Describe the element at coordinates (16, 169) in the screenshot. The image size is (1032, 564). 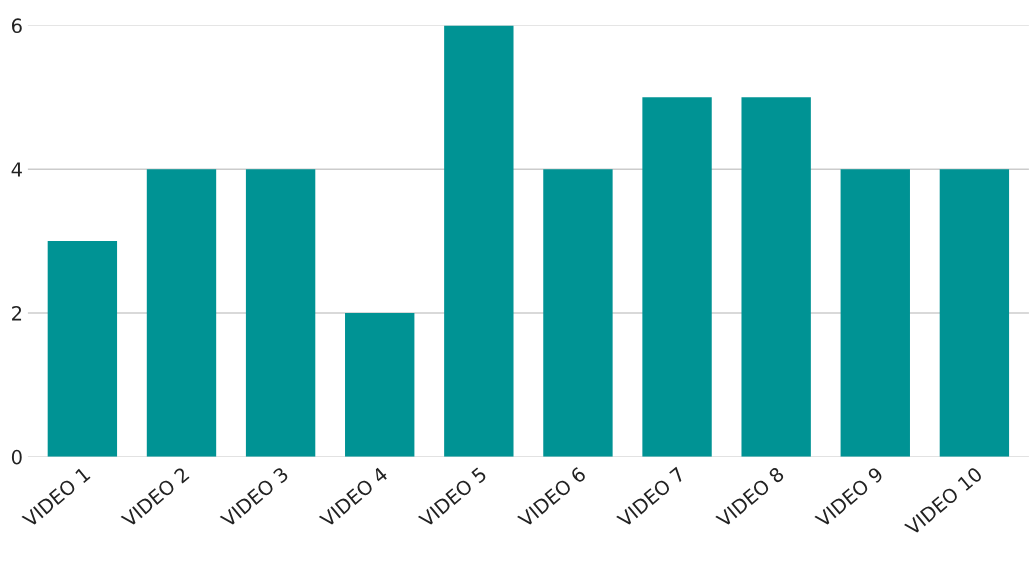
I see `y-tick-label: 4` at that location.